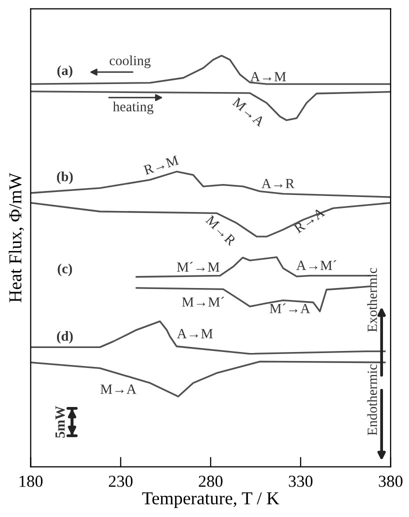 This screenshot has height=517, width=409. I want to click on annotation: (a), so click(64, 71).